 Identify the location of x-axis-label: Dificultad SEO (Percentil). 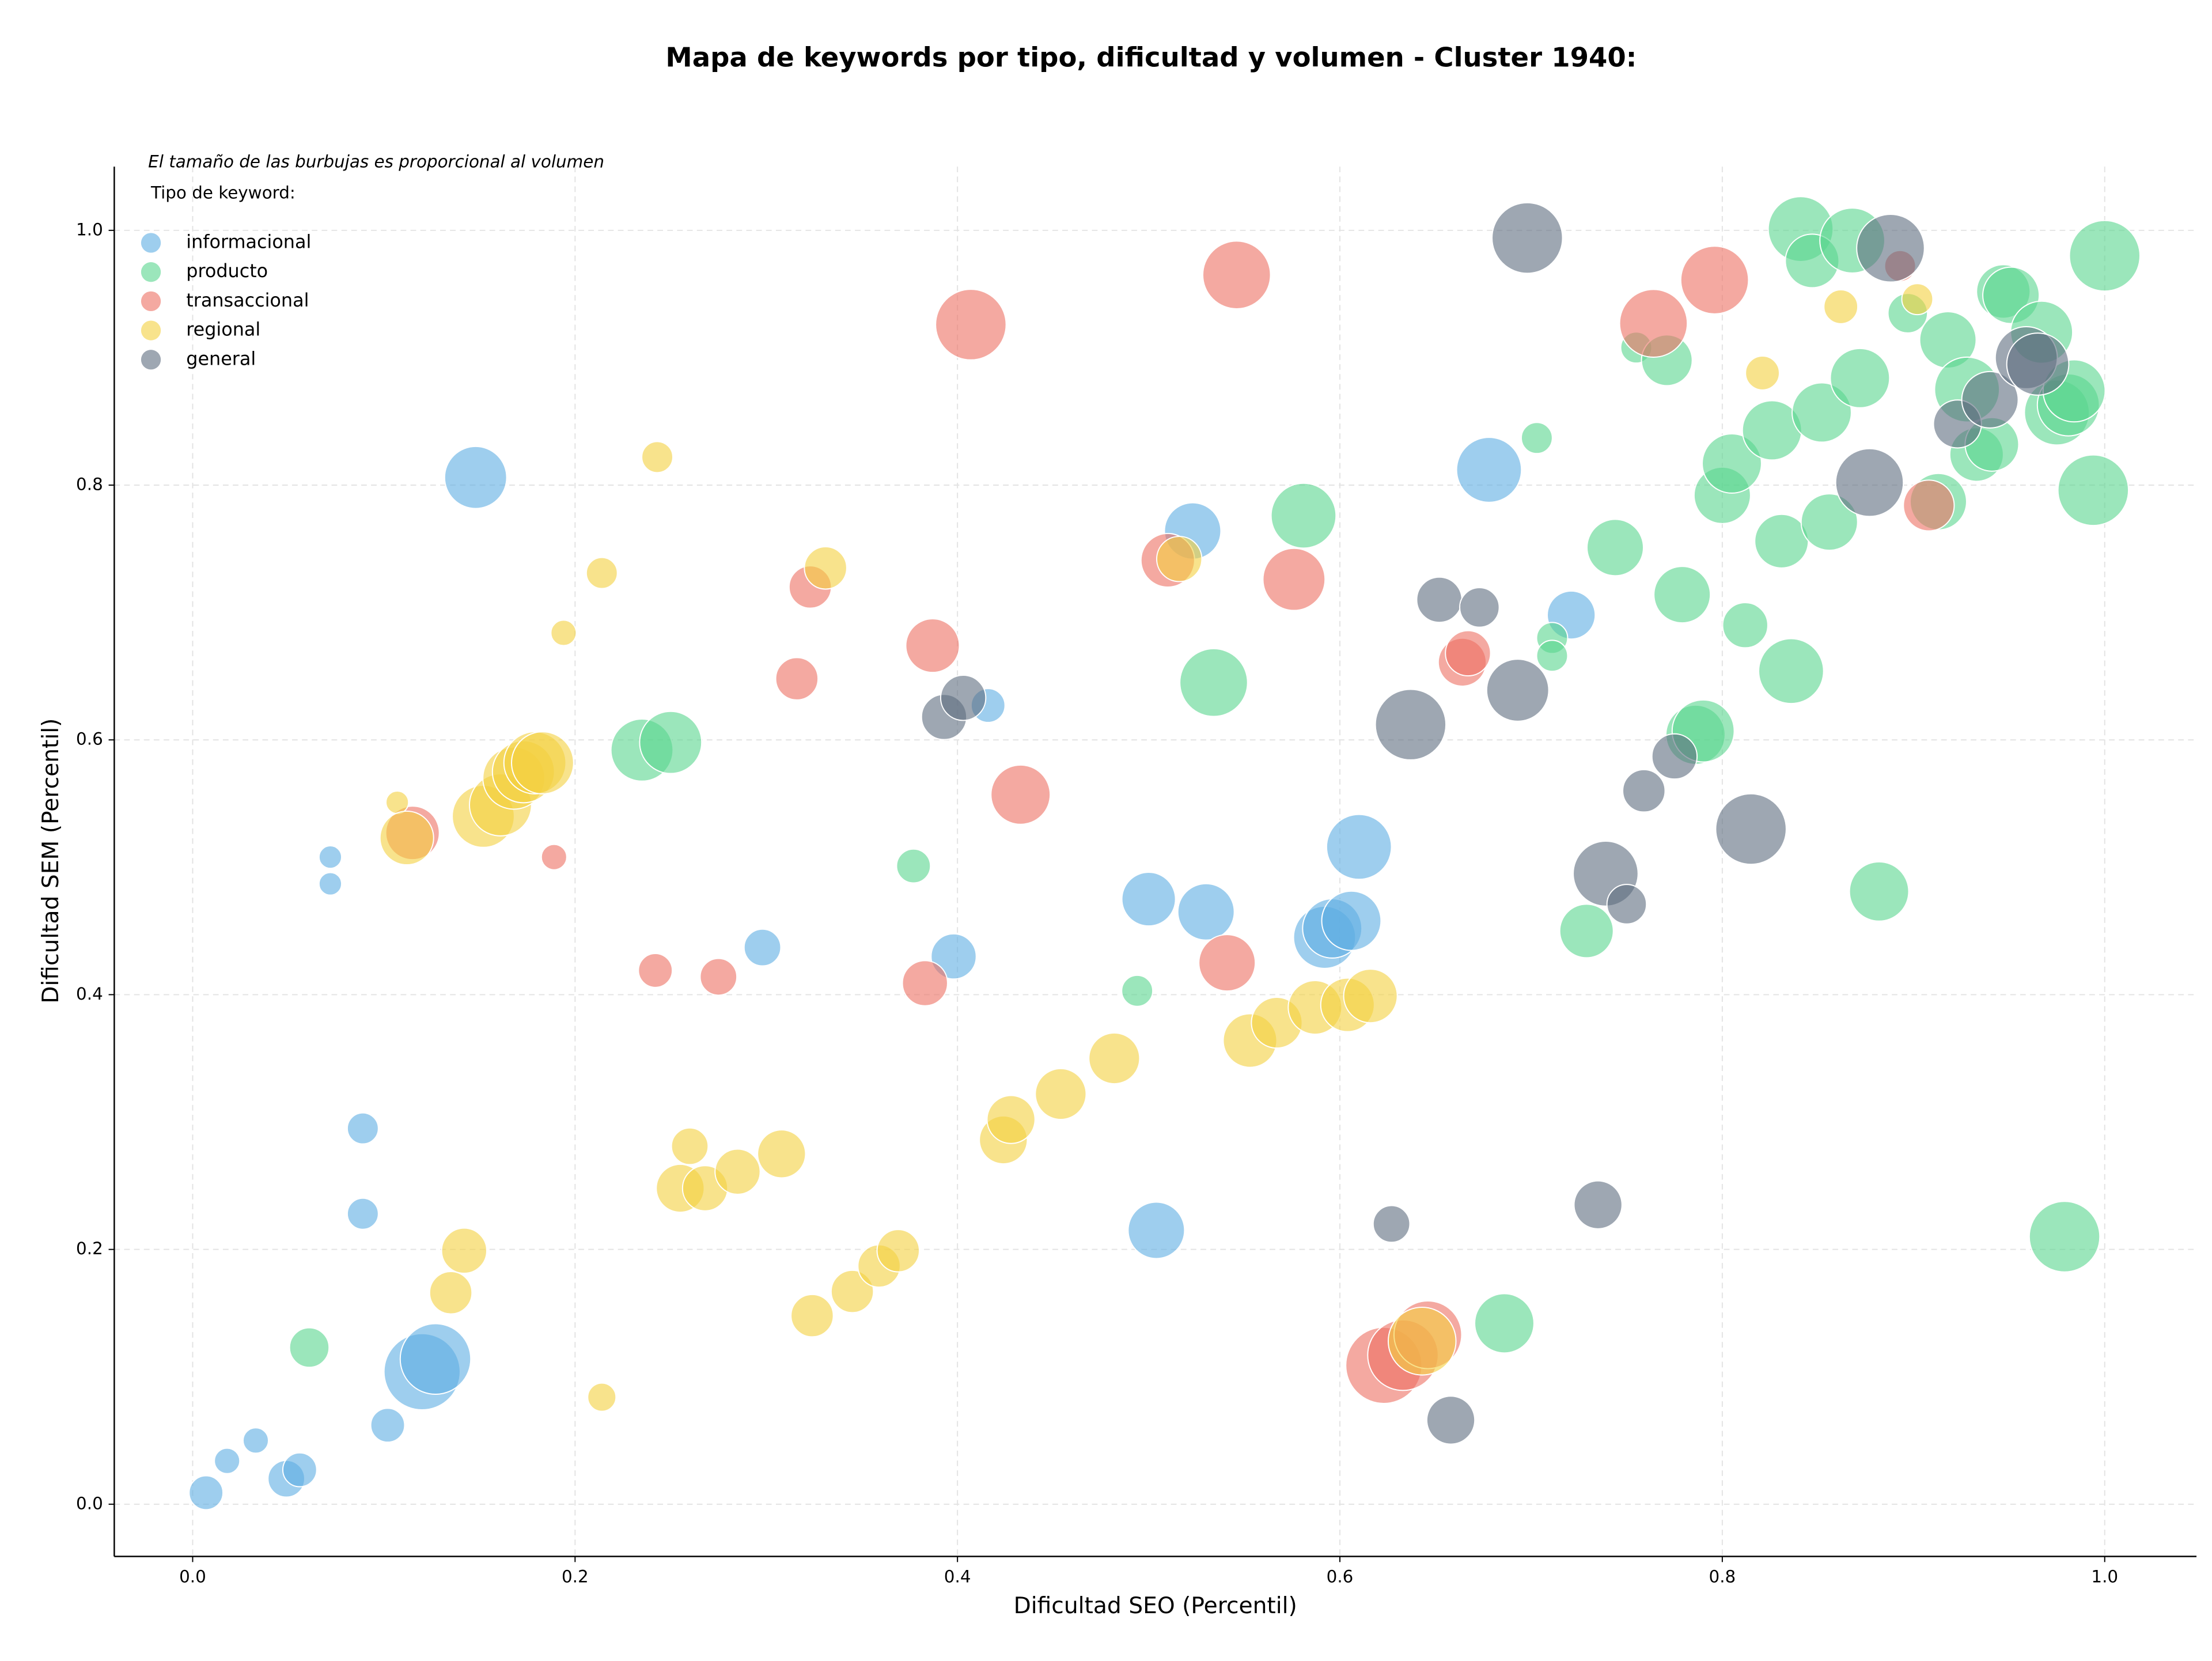
(1155, 1606).